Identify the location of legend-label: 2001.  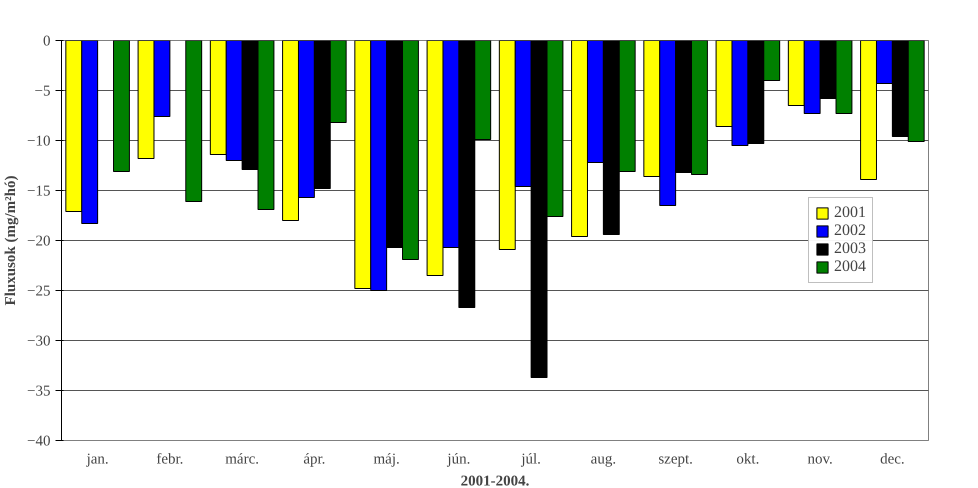
(850, 213).